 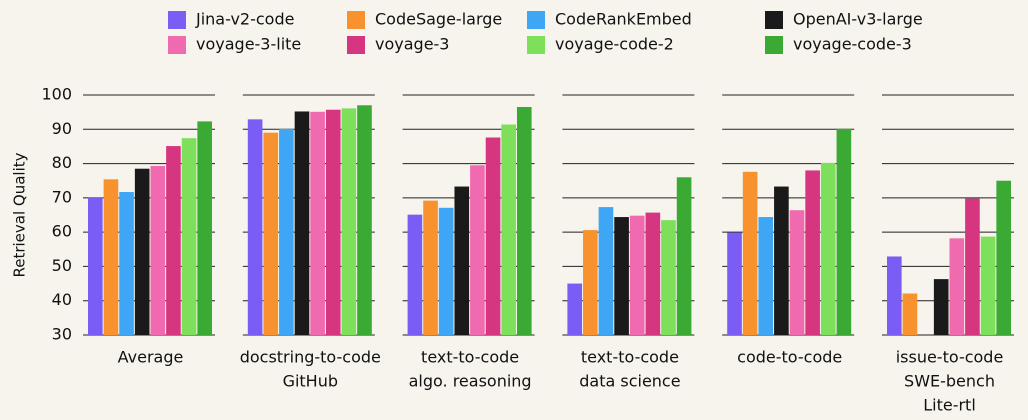 What do you see at coordinates (62, 299) in the screenshot?
I see `y-tick-label: 40` at bounding box center [62, 299].